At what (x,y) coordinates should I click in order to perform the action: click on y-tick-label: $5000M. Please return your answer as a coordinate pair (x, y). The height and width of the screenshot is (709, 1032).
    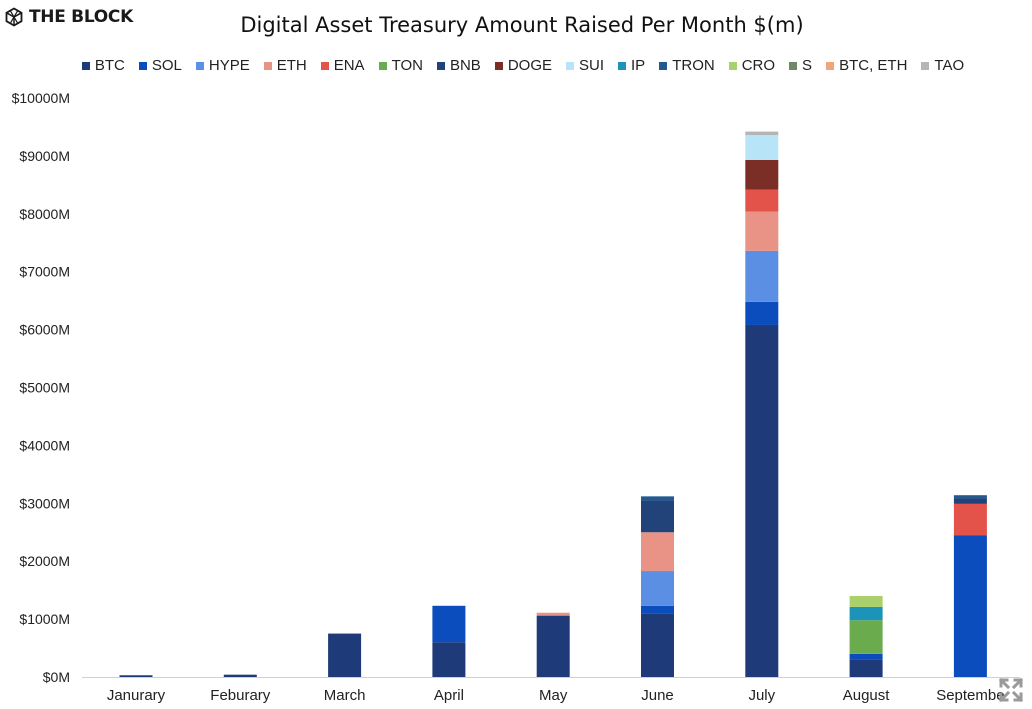
    Looking at the image, I should click on (44, 388).